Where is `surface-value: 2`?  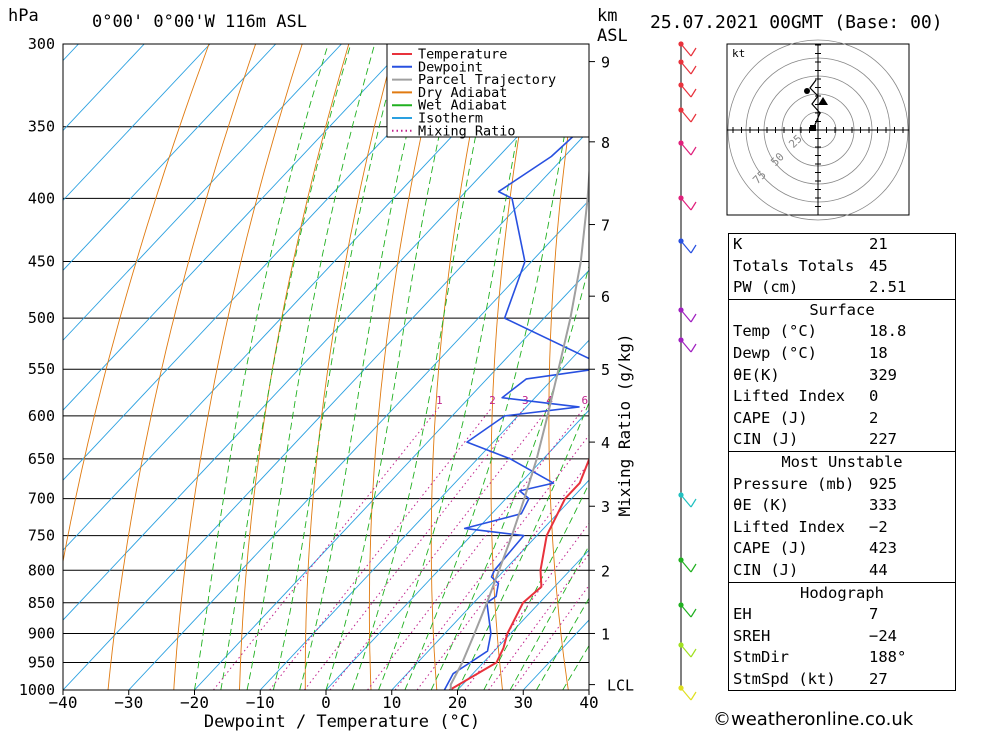
surface-value: 2 is located at coordinates (874, 417).